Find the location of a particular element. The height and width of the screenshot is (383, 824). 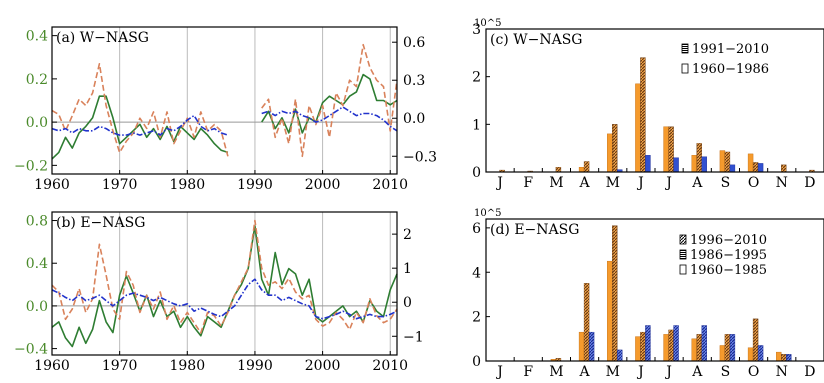

x-tick-label: 1960 is located at coordinates (52, 185).